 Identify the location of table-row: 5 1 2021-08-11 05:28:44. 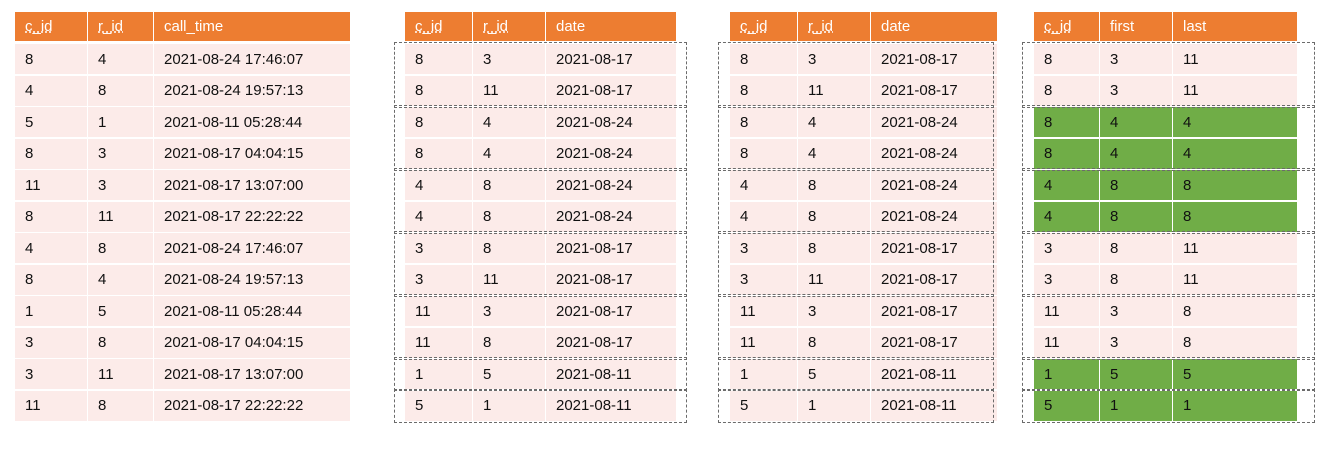
(182, 122).